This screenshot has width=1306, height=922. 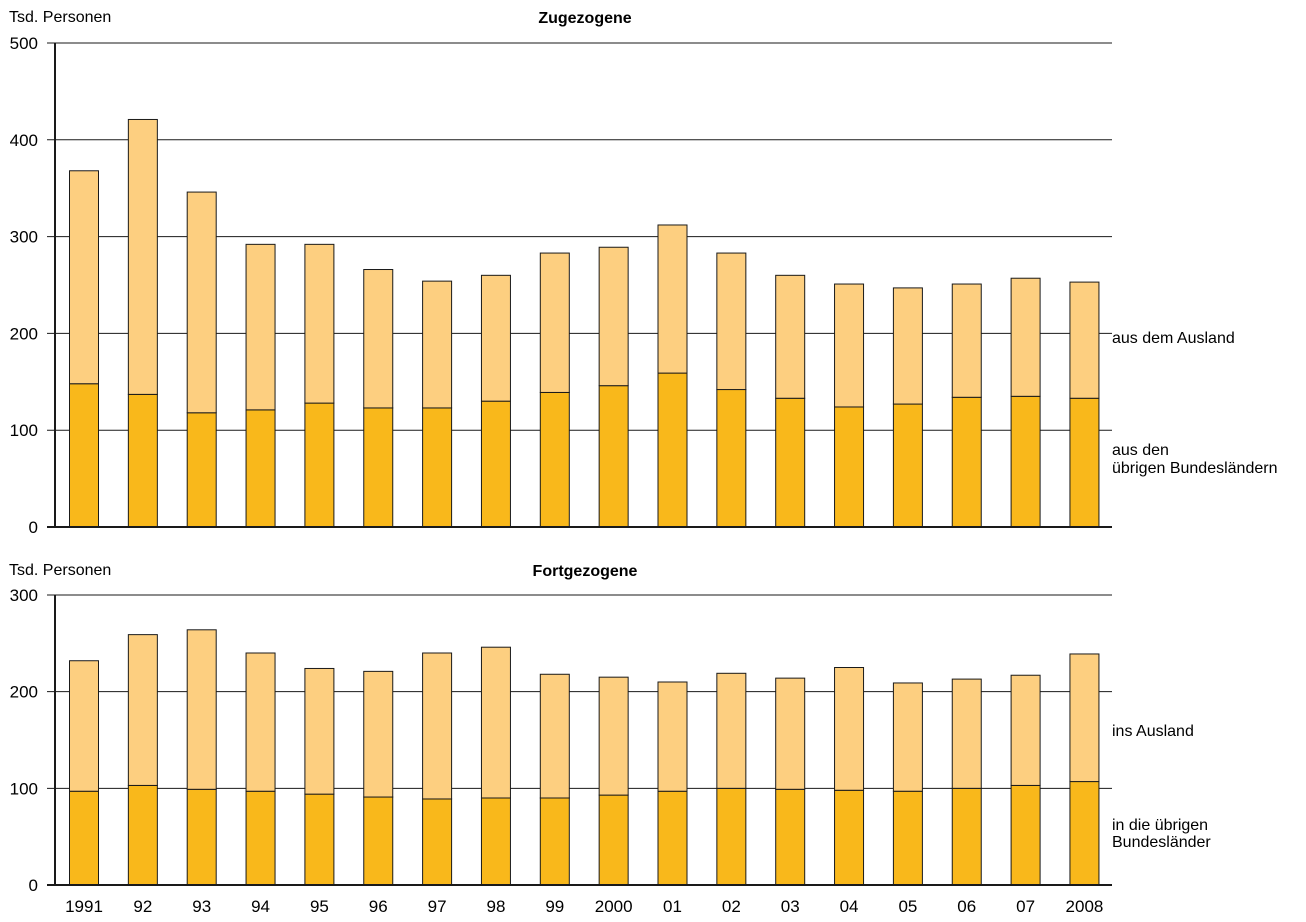 What do you see at coordinates (319, 906) in the screenshot?
I see `x-tick-label: 95` at bounding box center [319, 906].